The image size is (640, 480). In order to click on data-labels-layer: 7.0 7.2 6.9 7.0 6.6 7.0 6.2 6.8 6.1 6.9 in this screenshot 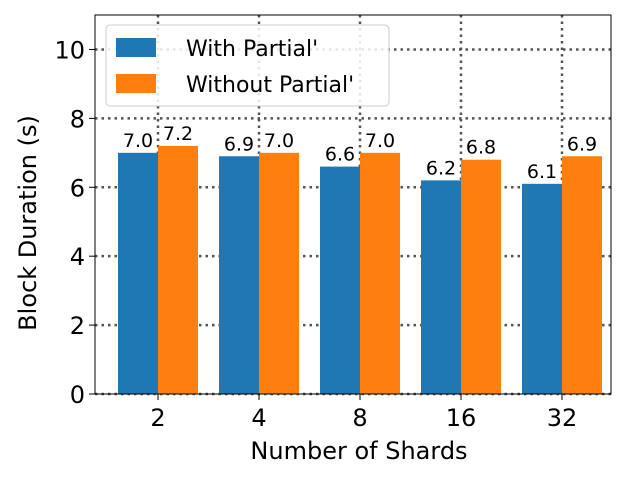, I will do `click(360, 153)`.